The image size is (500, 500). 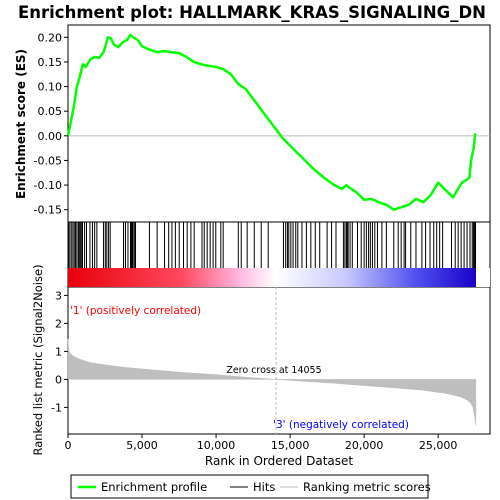 What do you see at coordinates (290, 445) in the screenshot?
I see `x-tick-label: 15,000` at bounding box center [290, 445].